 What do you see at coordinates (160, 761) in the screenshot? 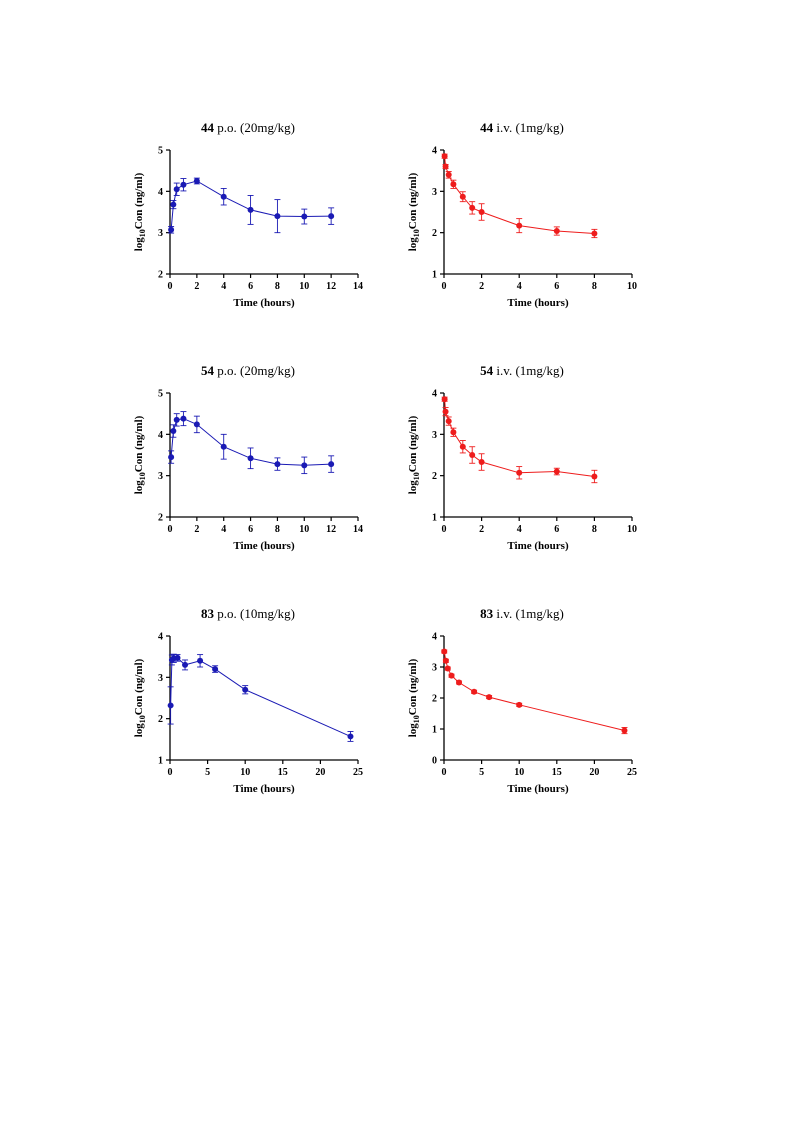
I see `y-tick-label: 1` at bounding box center [160, 761].